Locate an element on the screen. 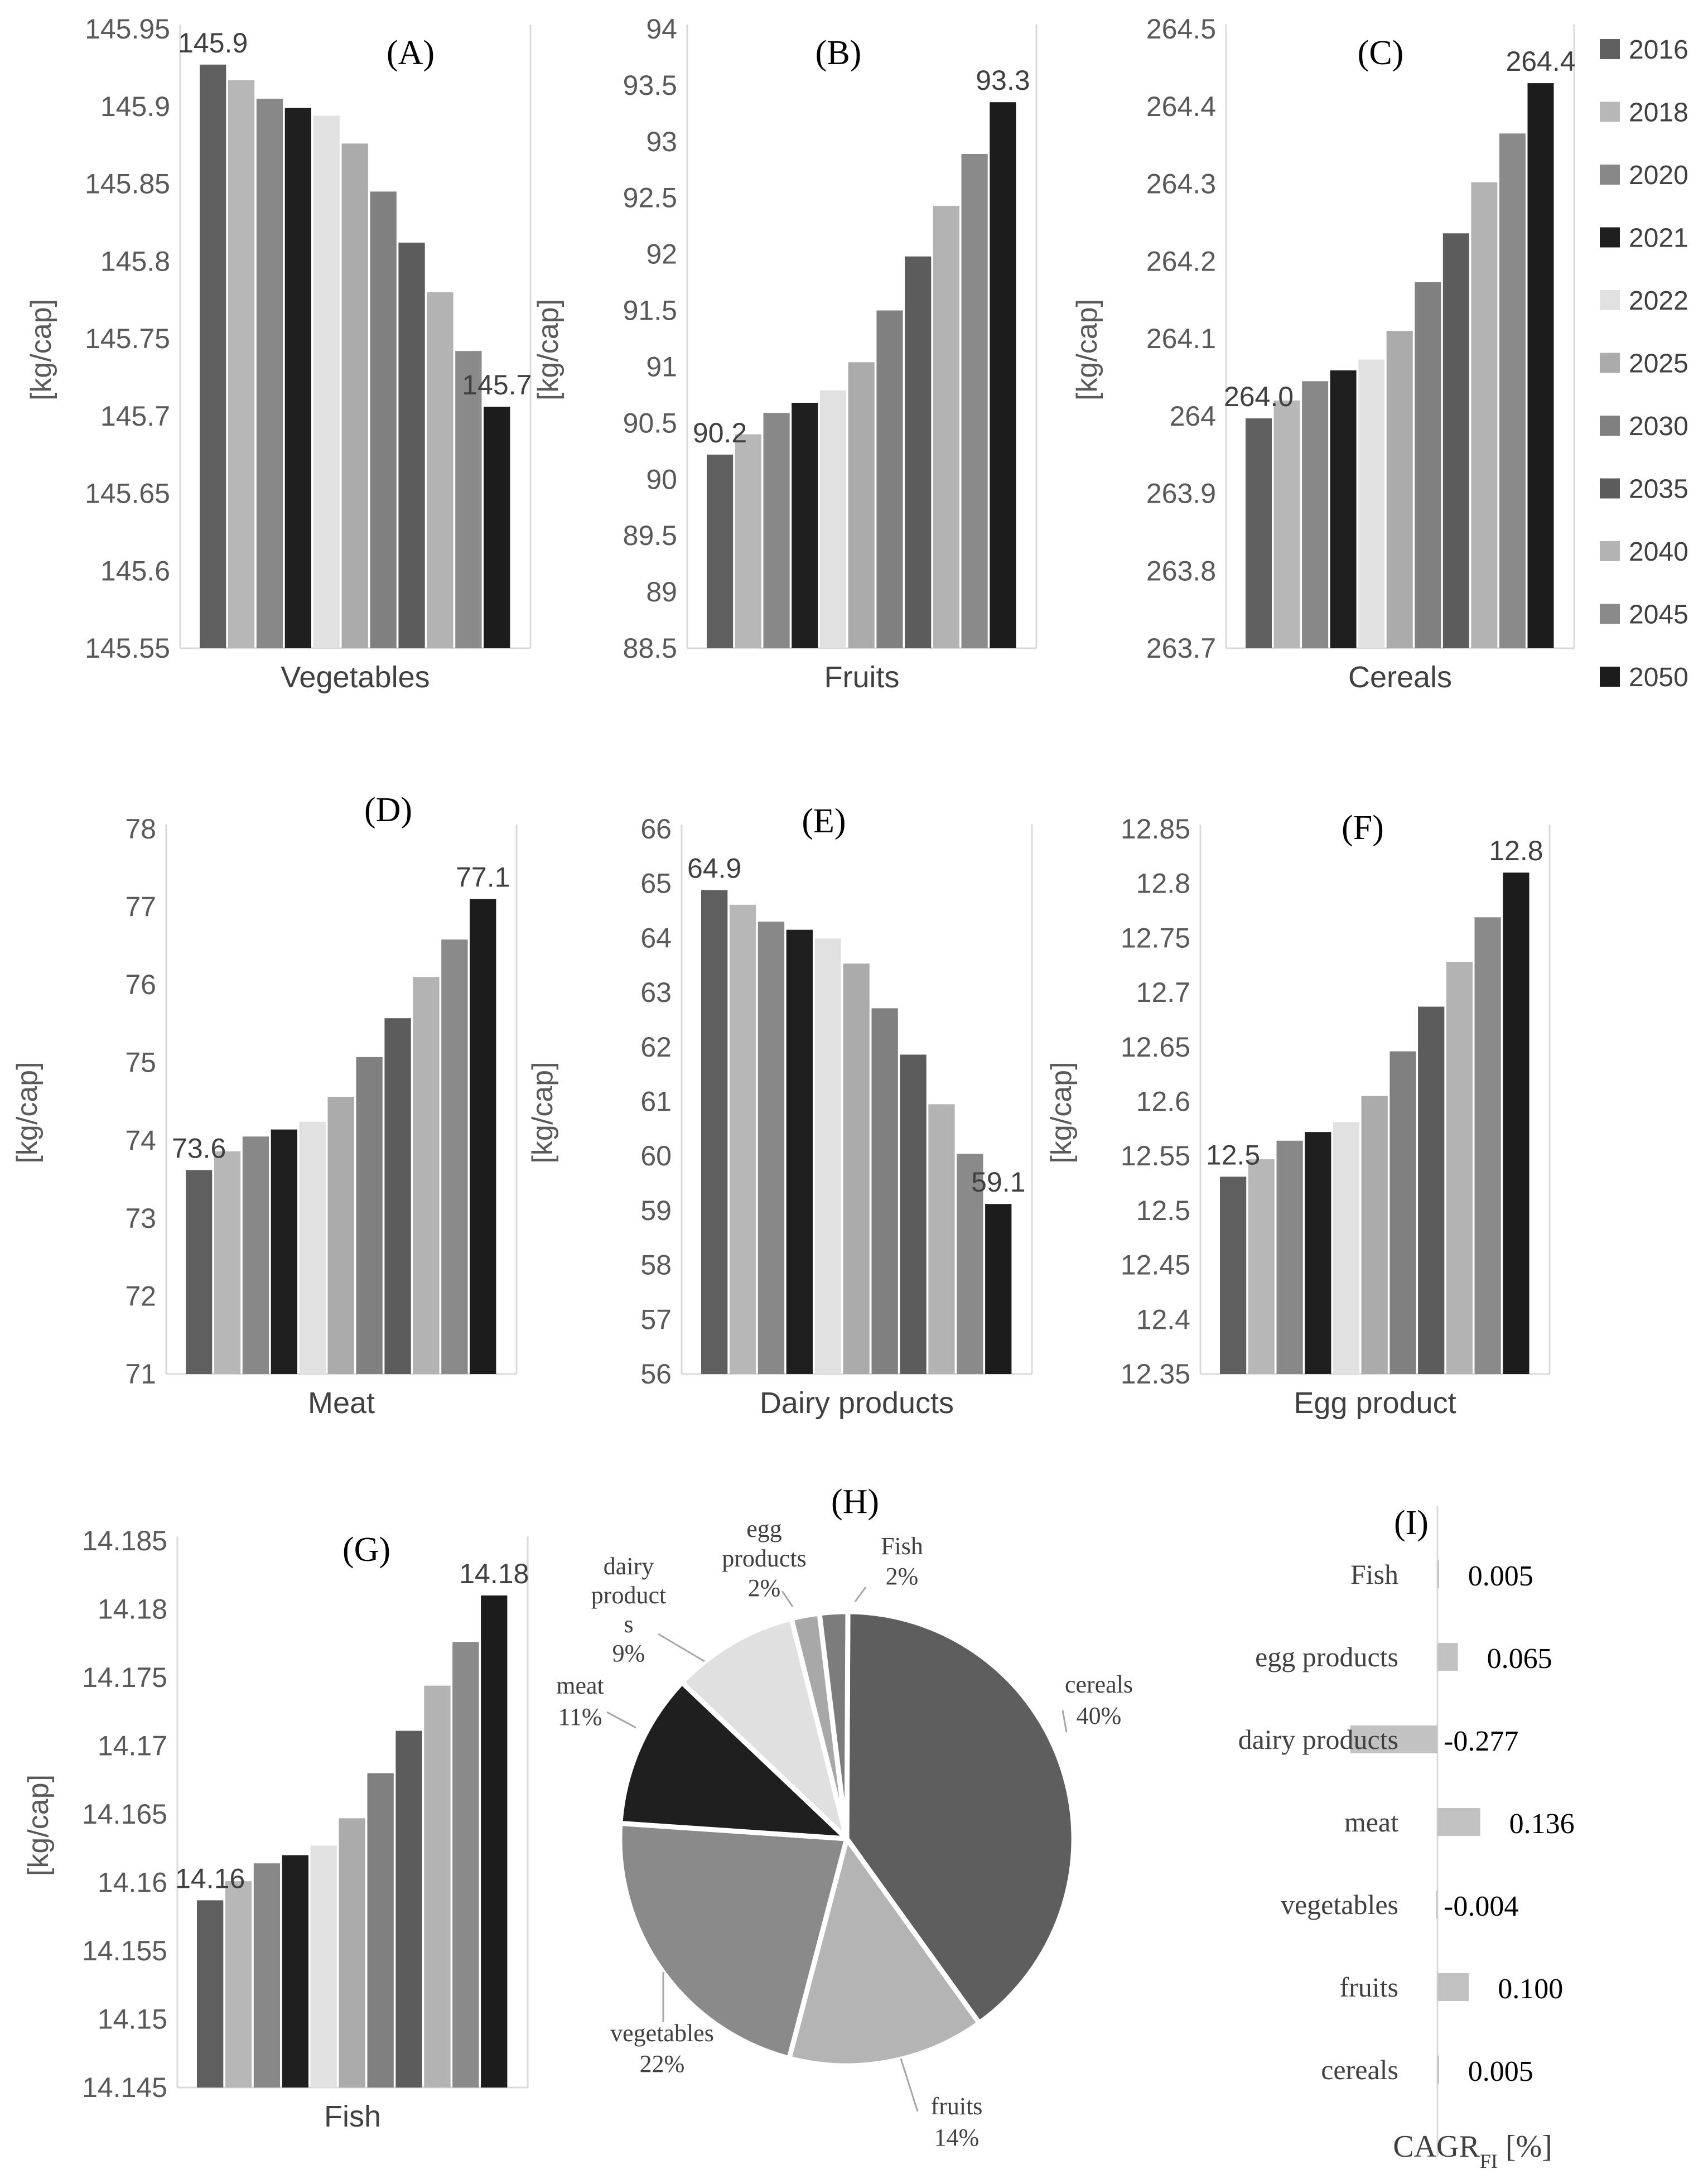  legend-swatch-2022 is located at coordinates (1610, 300).